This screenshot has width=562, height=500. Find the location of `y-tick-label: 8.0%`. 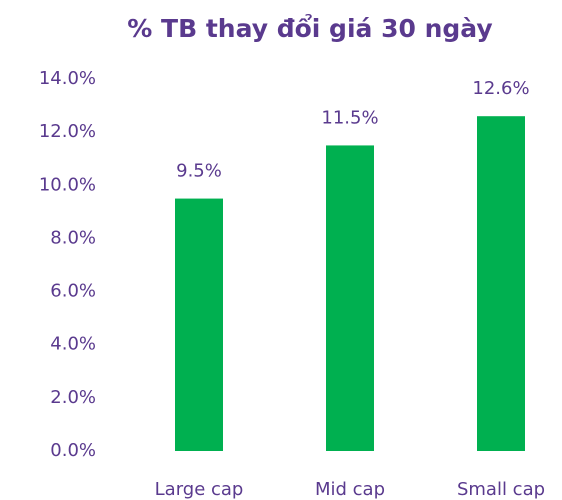

y-tick-label: 8.0% is located at coordinates (73, 237).